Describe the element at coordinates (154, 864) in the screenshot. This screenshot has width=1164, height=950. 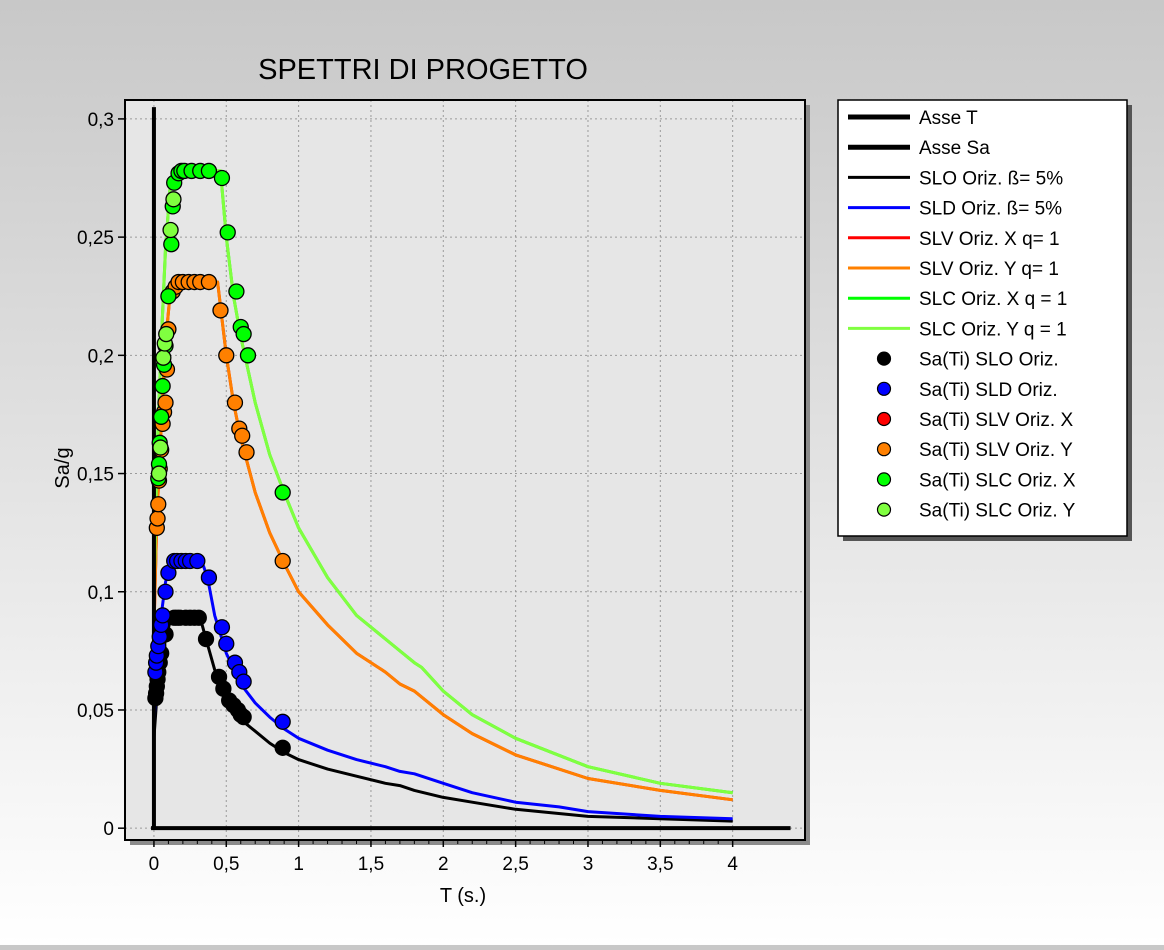
I see `x-tick-label: 0` at that location.